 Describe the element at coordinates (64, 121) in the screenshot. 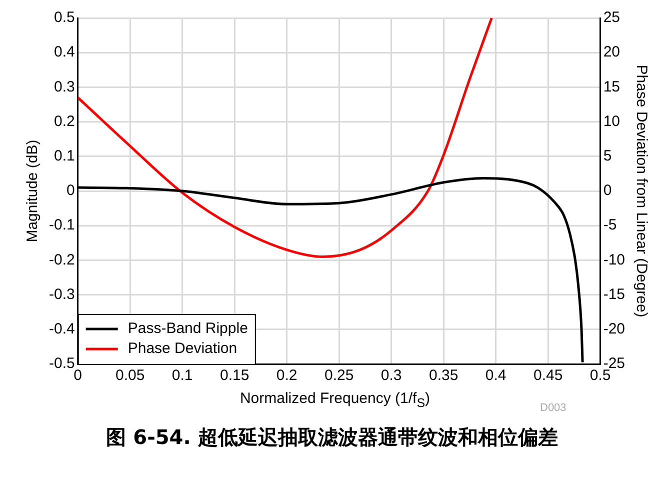

I see `y-tick-label: 0.2` at that location.